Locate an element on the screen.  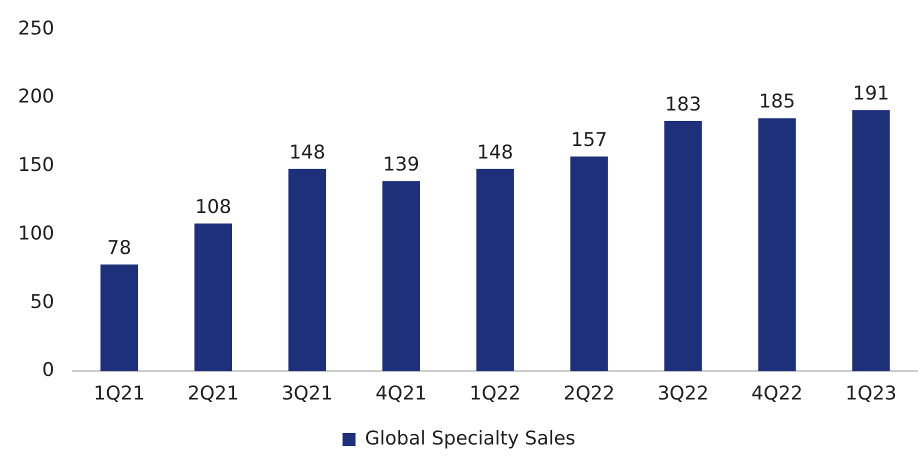
y-tick-label: 200 is located at coordinates (36, 97).